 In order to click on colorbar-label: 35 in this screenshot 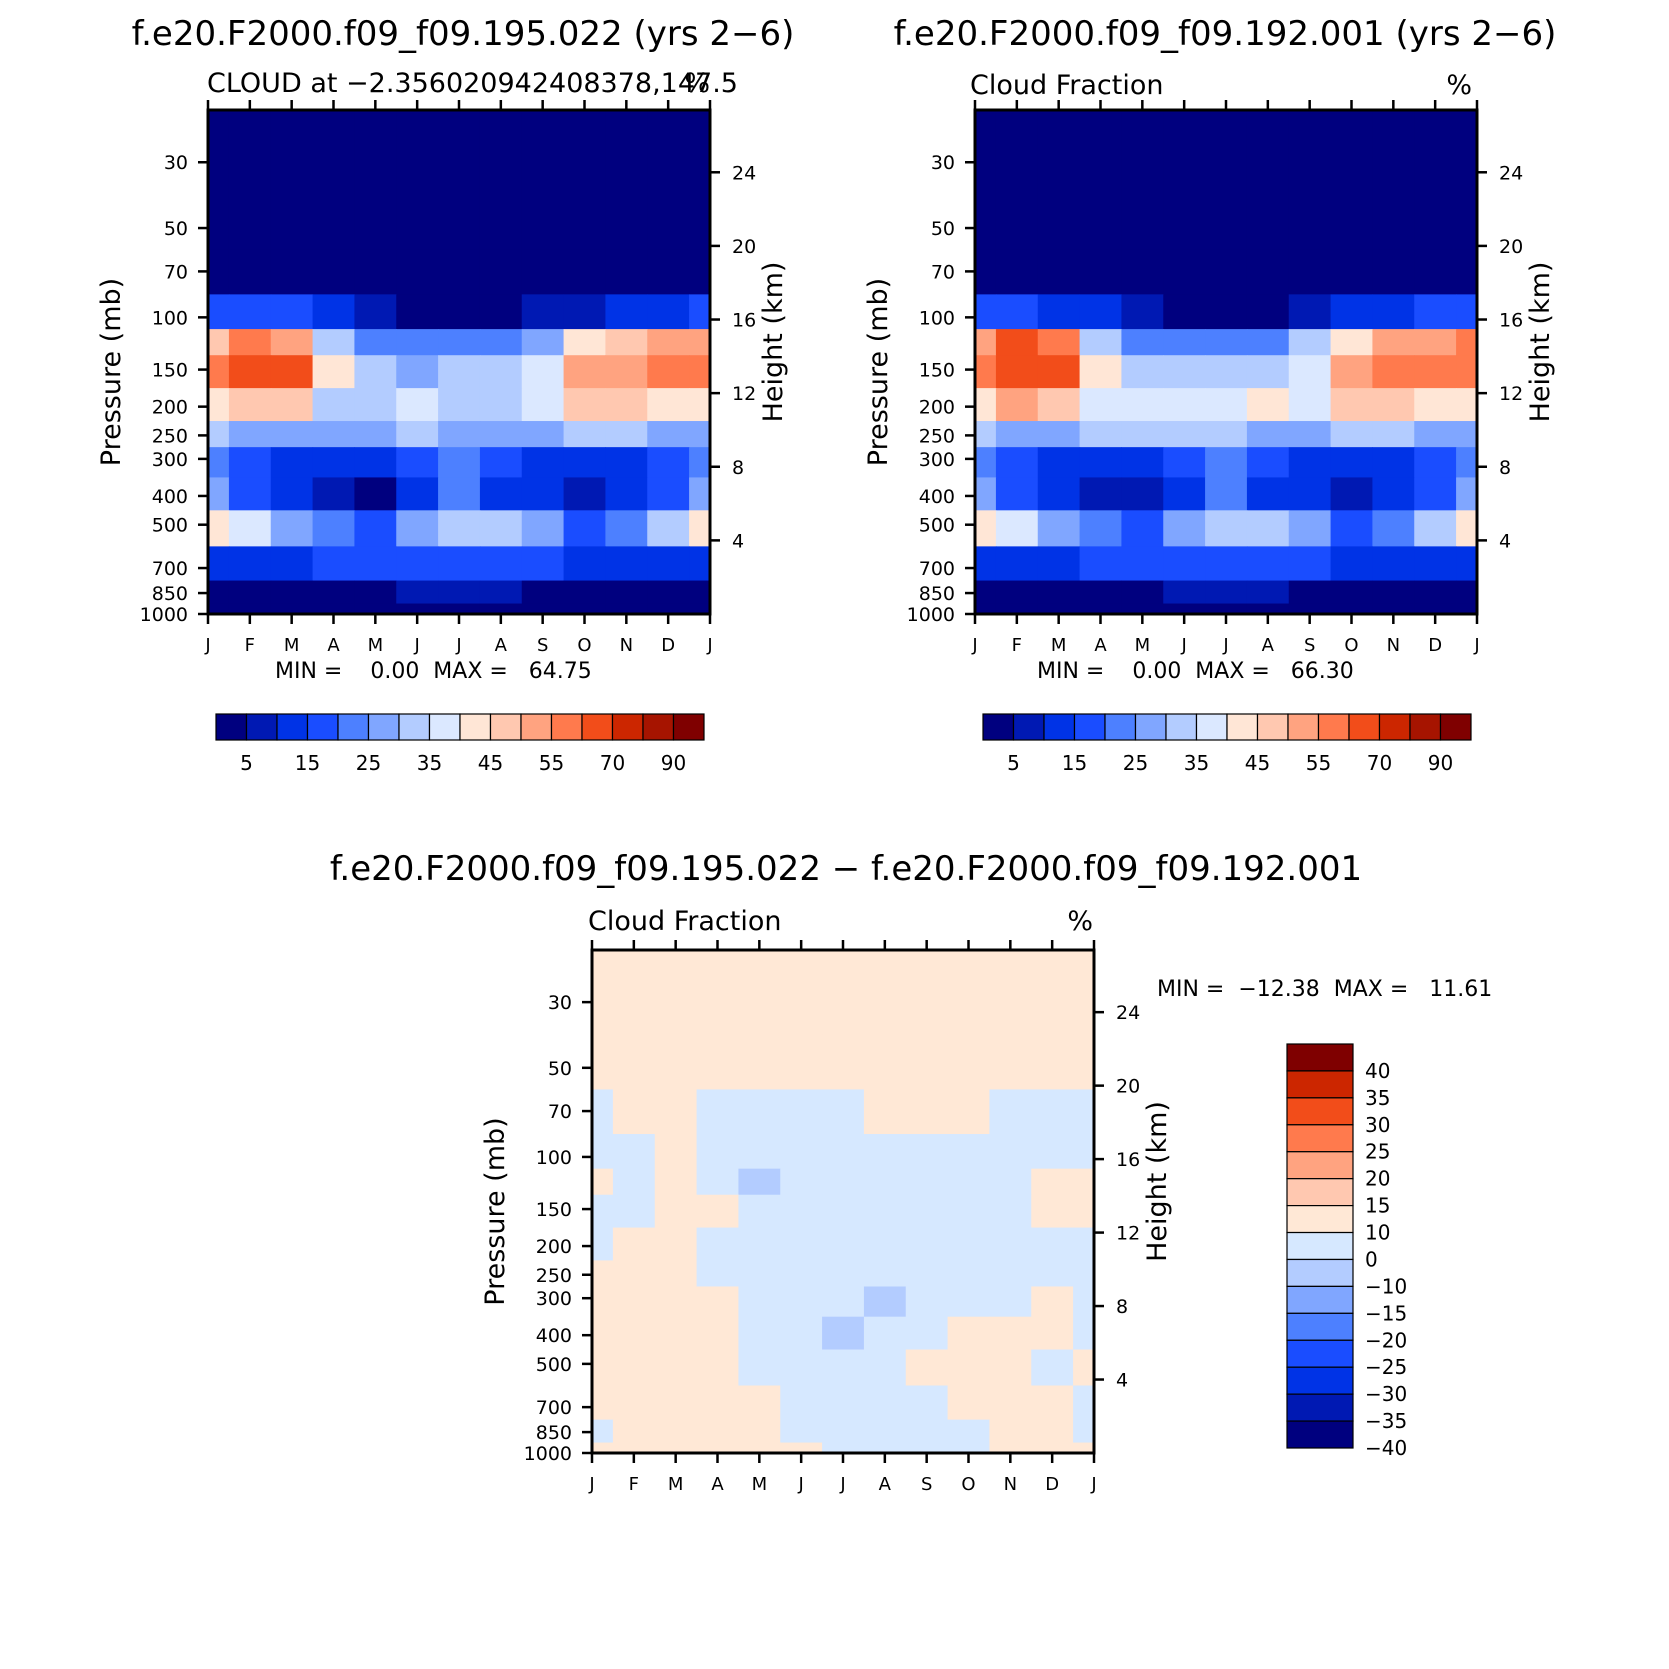, I will do `click(429, 763)`.